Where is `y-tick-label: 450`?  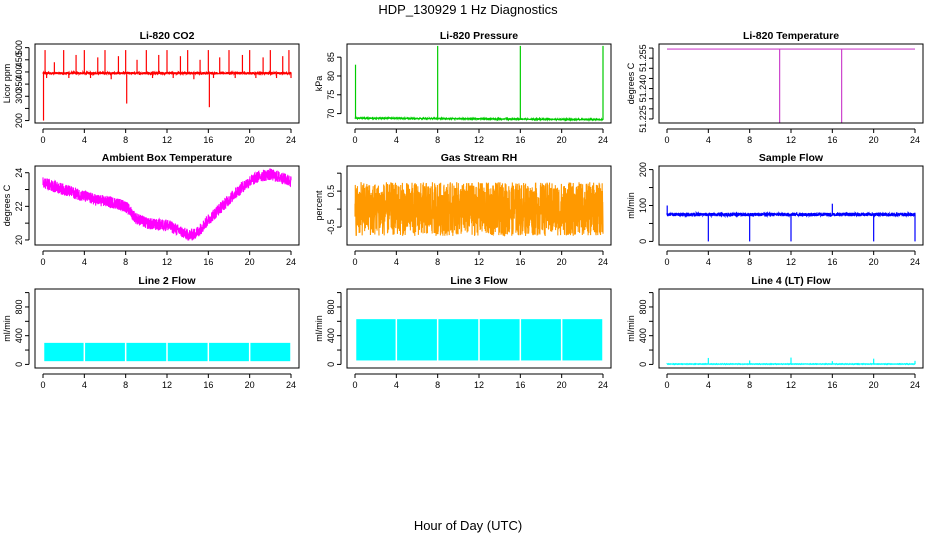
y-tick-label: 450 is located at coordinates (19, 59).